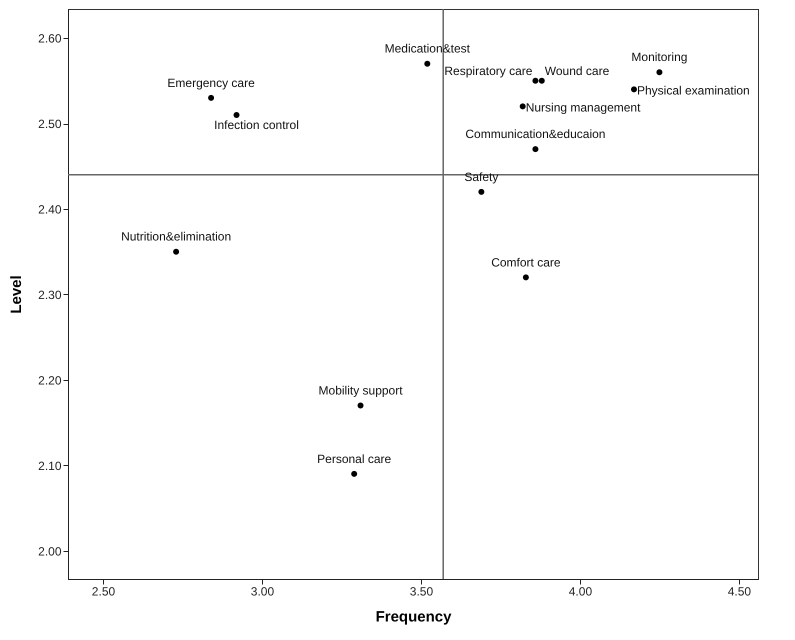  Describe the element at coordinates (50, 380) in the screenshot. I see `y-tick-label: 2.20` at that location.